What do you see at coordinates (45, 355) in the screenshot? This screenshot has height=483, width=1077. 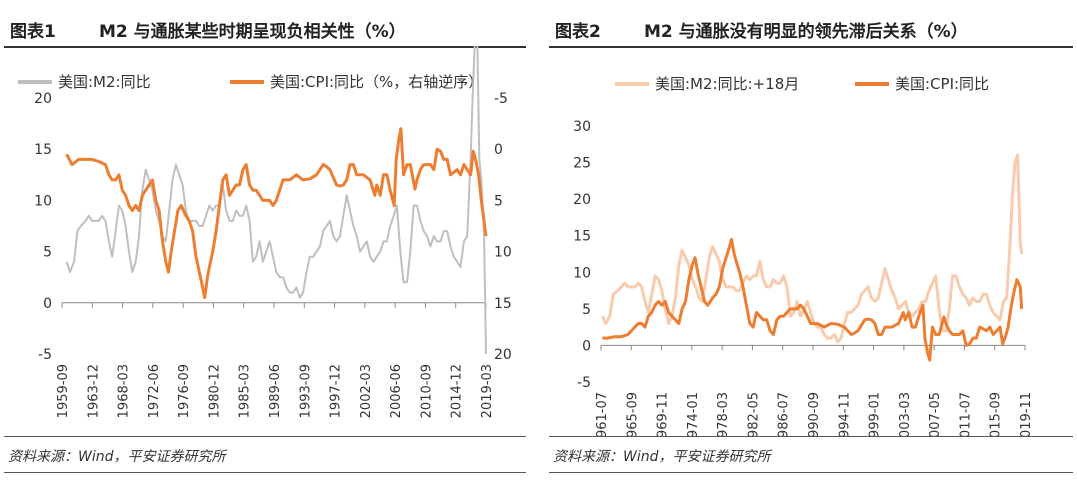 I see `fig1-y-tick--5: -5` at bounding box center [45, 355].